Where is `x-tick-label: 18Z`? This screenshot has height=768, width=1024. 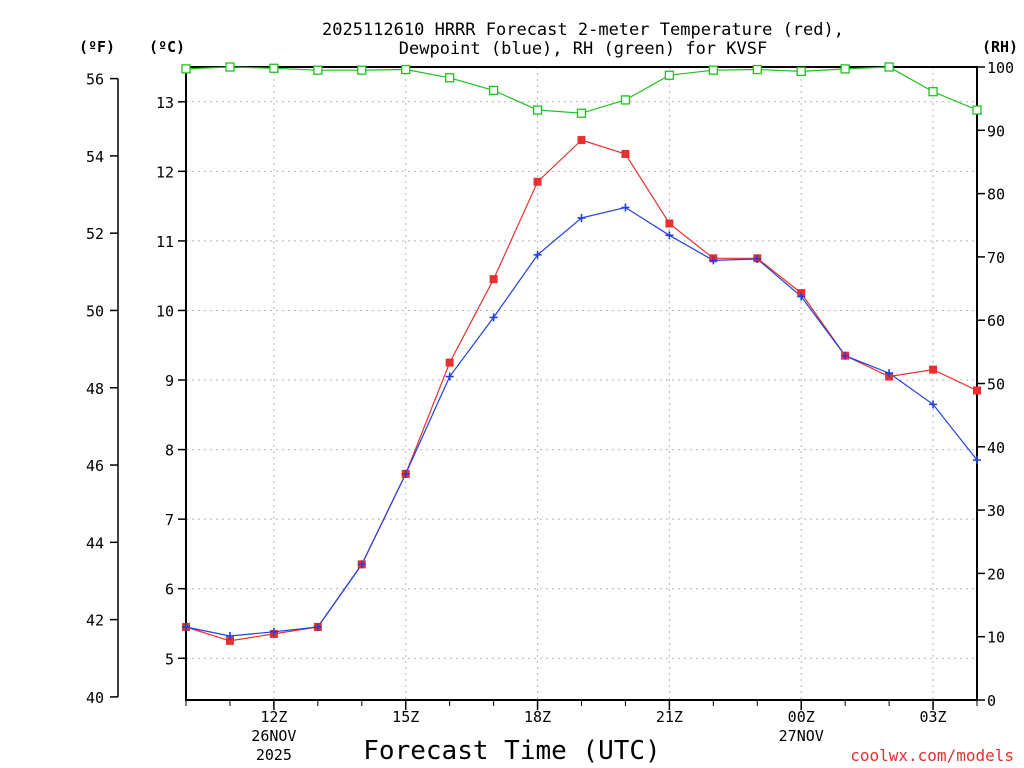
x-tick-label: 18Z is located at coordinates (537, 717).